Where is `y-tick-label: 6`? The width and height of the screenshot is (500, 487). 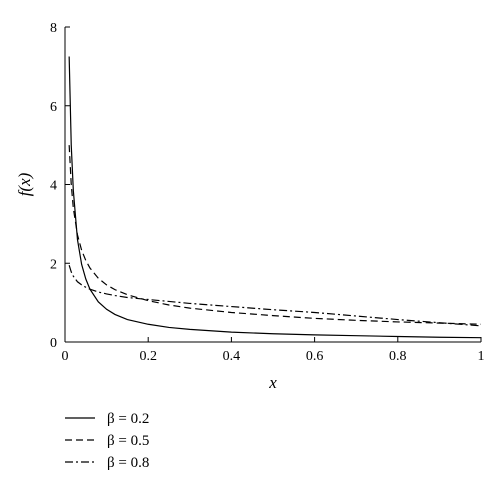
y-tick-label: 6 is located at coordinates (53, 107).